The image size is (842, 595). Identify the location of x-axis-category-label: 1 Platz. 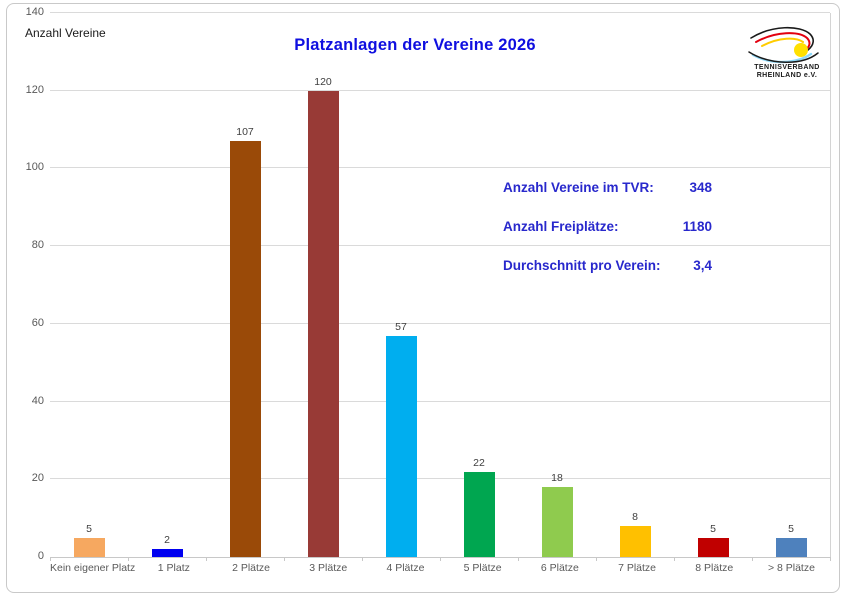
(173, 568).